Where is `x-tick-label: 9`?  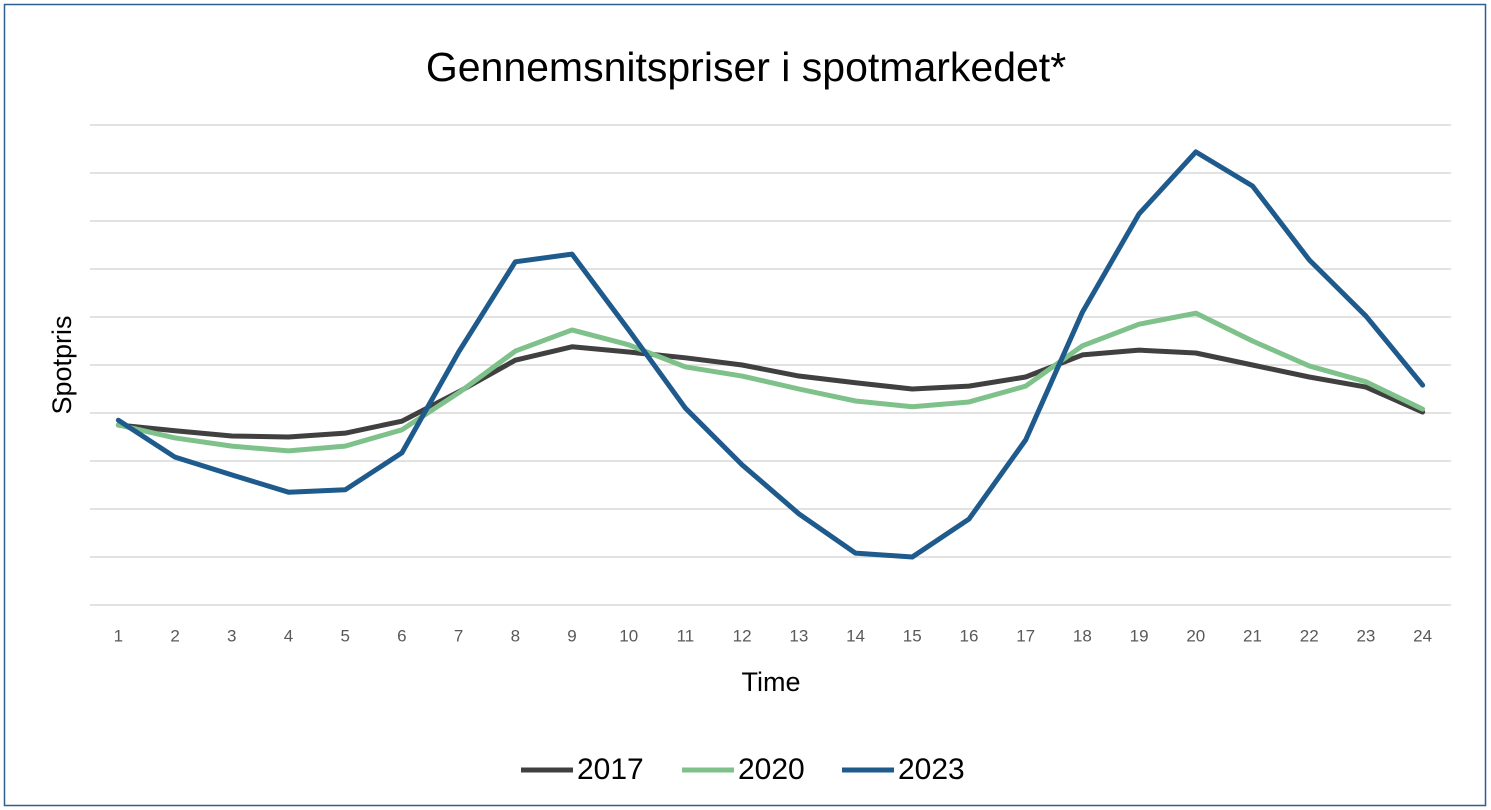 x-tick-label: 9 is located at coordinates (571, 635).